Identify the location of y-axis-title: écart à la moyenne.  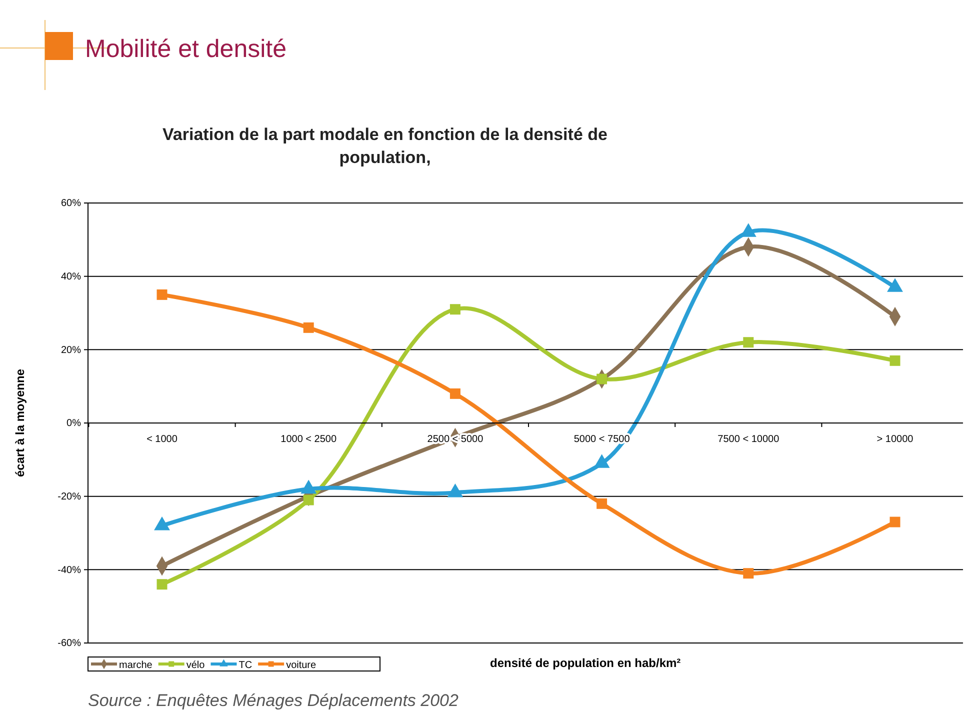
(20, 423).